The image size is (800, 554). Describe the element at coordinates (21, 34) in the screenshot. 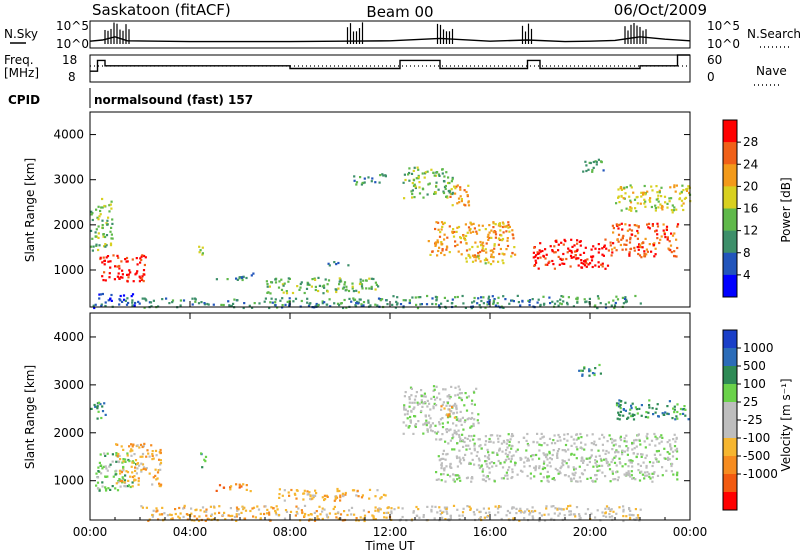

I see `nsky-label: N.Sky` at that location.